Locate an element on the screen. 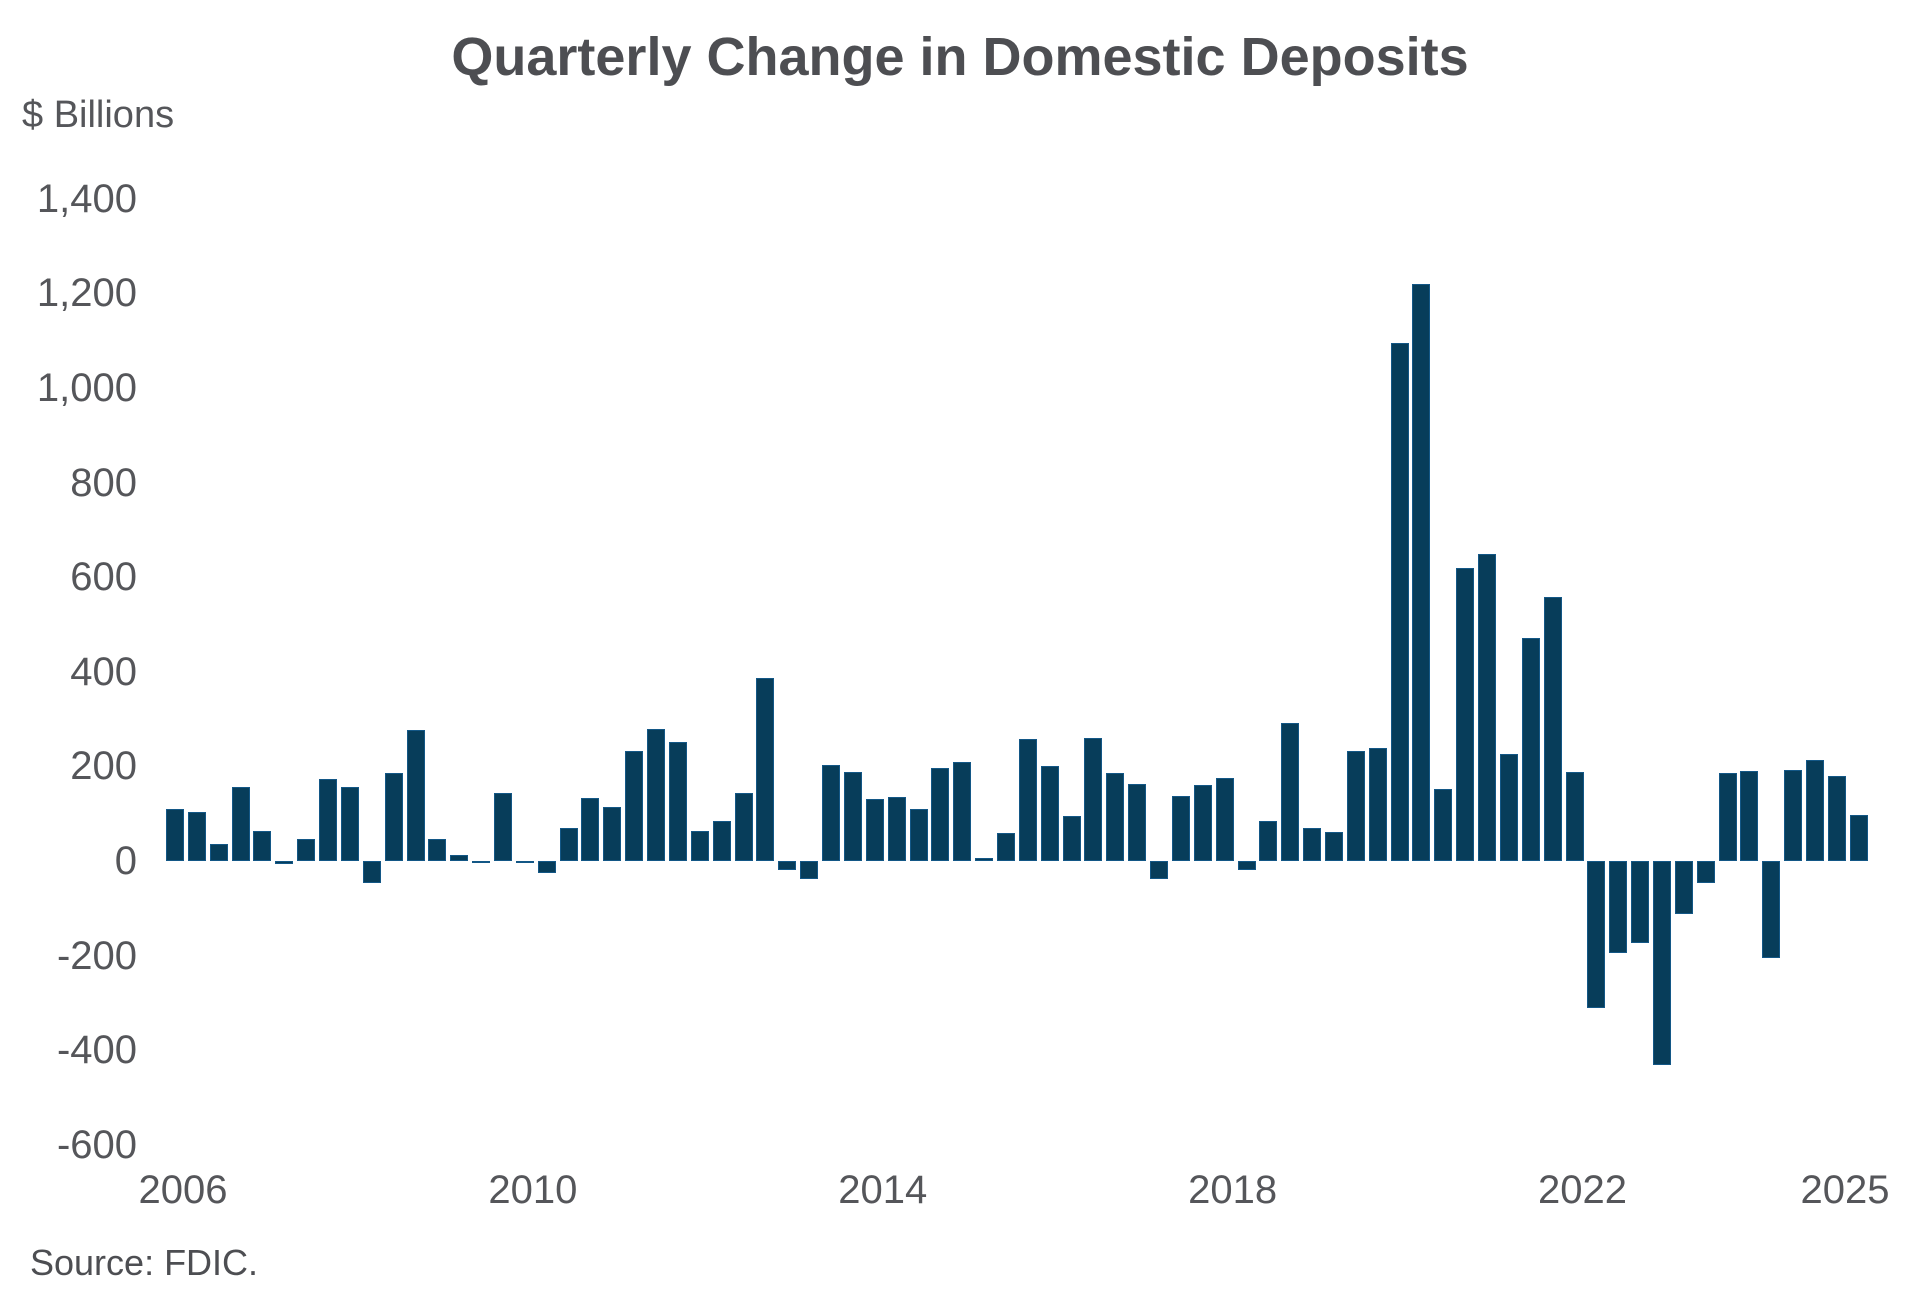 The image size is (1920, 1305). bar-2007-Q2 is located at coordinates (284, 862).